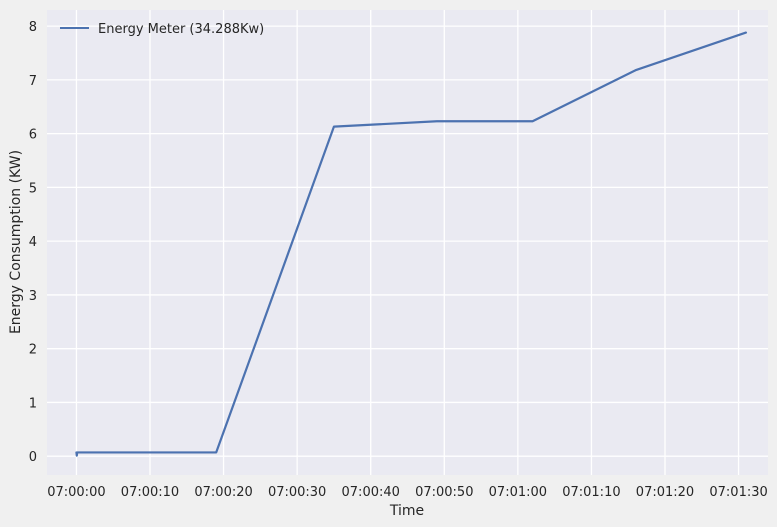 The width and height of the screenshot is (777, 527). What do you see at coordinates (33, 296) in the screenshot?
I see `y-tick-label: 3` at bounding box center [33, 296].